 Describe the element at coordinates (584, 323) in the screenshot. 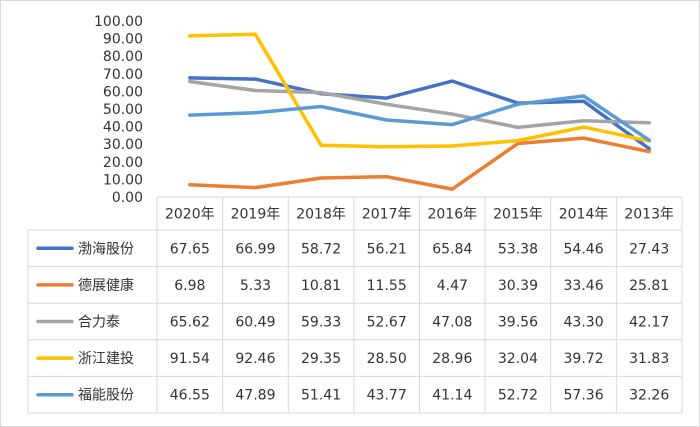

I see `table-cell-value: 43.30` at that location.